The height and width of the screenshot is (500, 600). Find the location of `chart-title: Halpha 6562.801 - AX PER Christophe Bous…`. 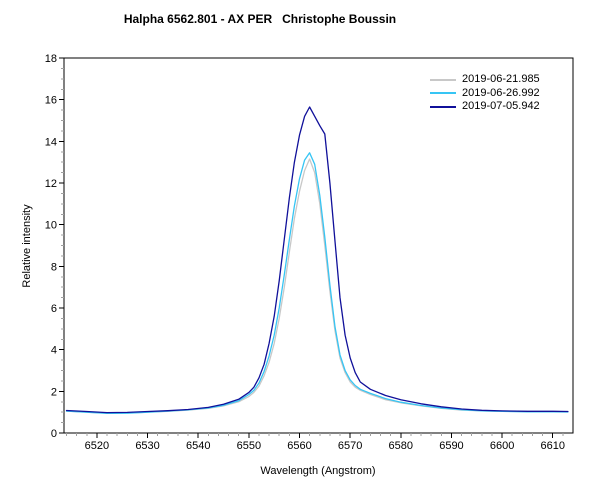

chart-title: Halpha 6562.801 - AX PER Christophe Bous… is located at coordinates (260, 19).